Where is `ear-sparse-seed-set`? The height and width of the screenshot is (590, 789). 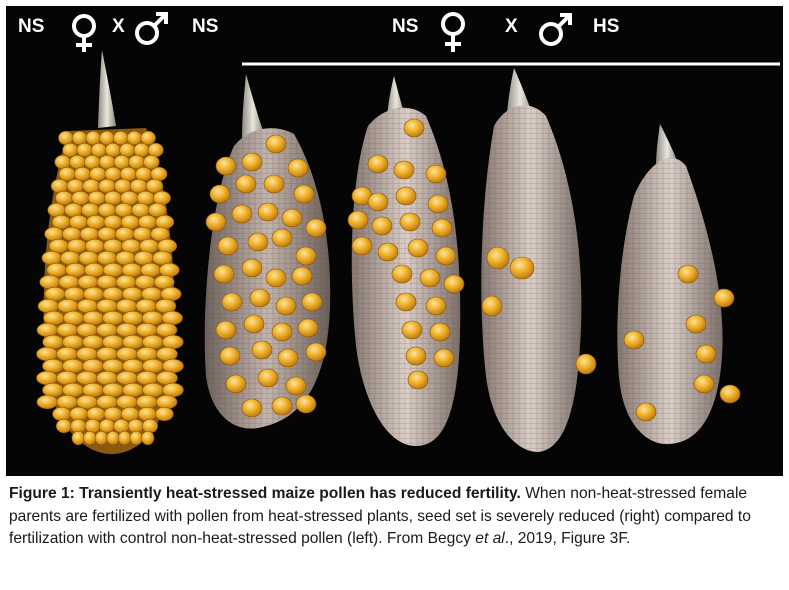 ear-sparse-seed-set is located at coordinates (406, 261).